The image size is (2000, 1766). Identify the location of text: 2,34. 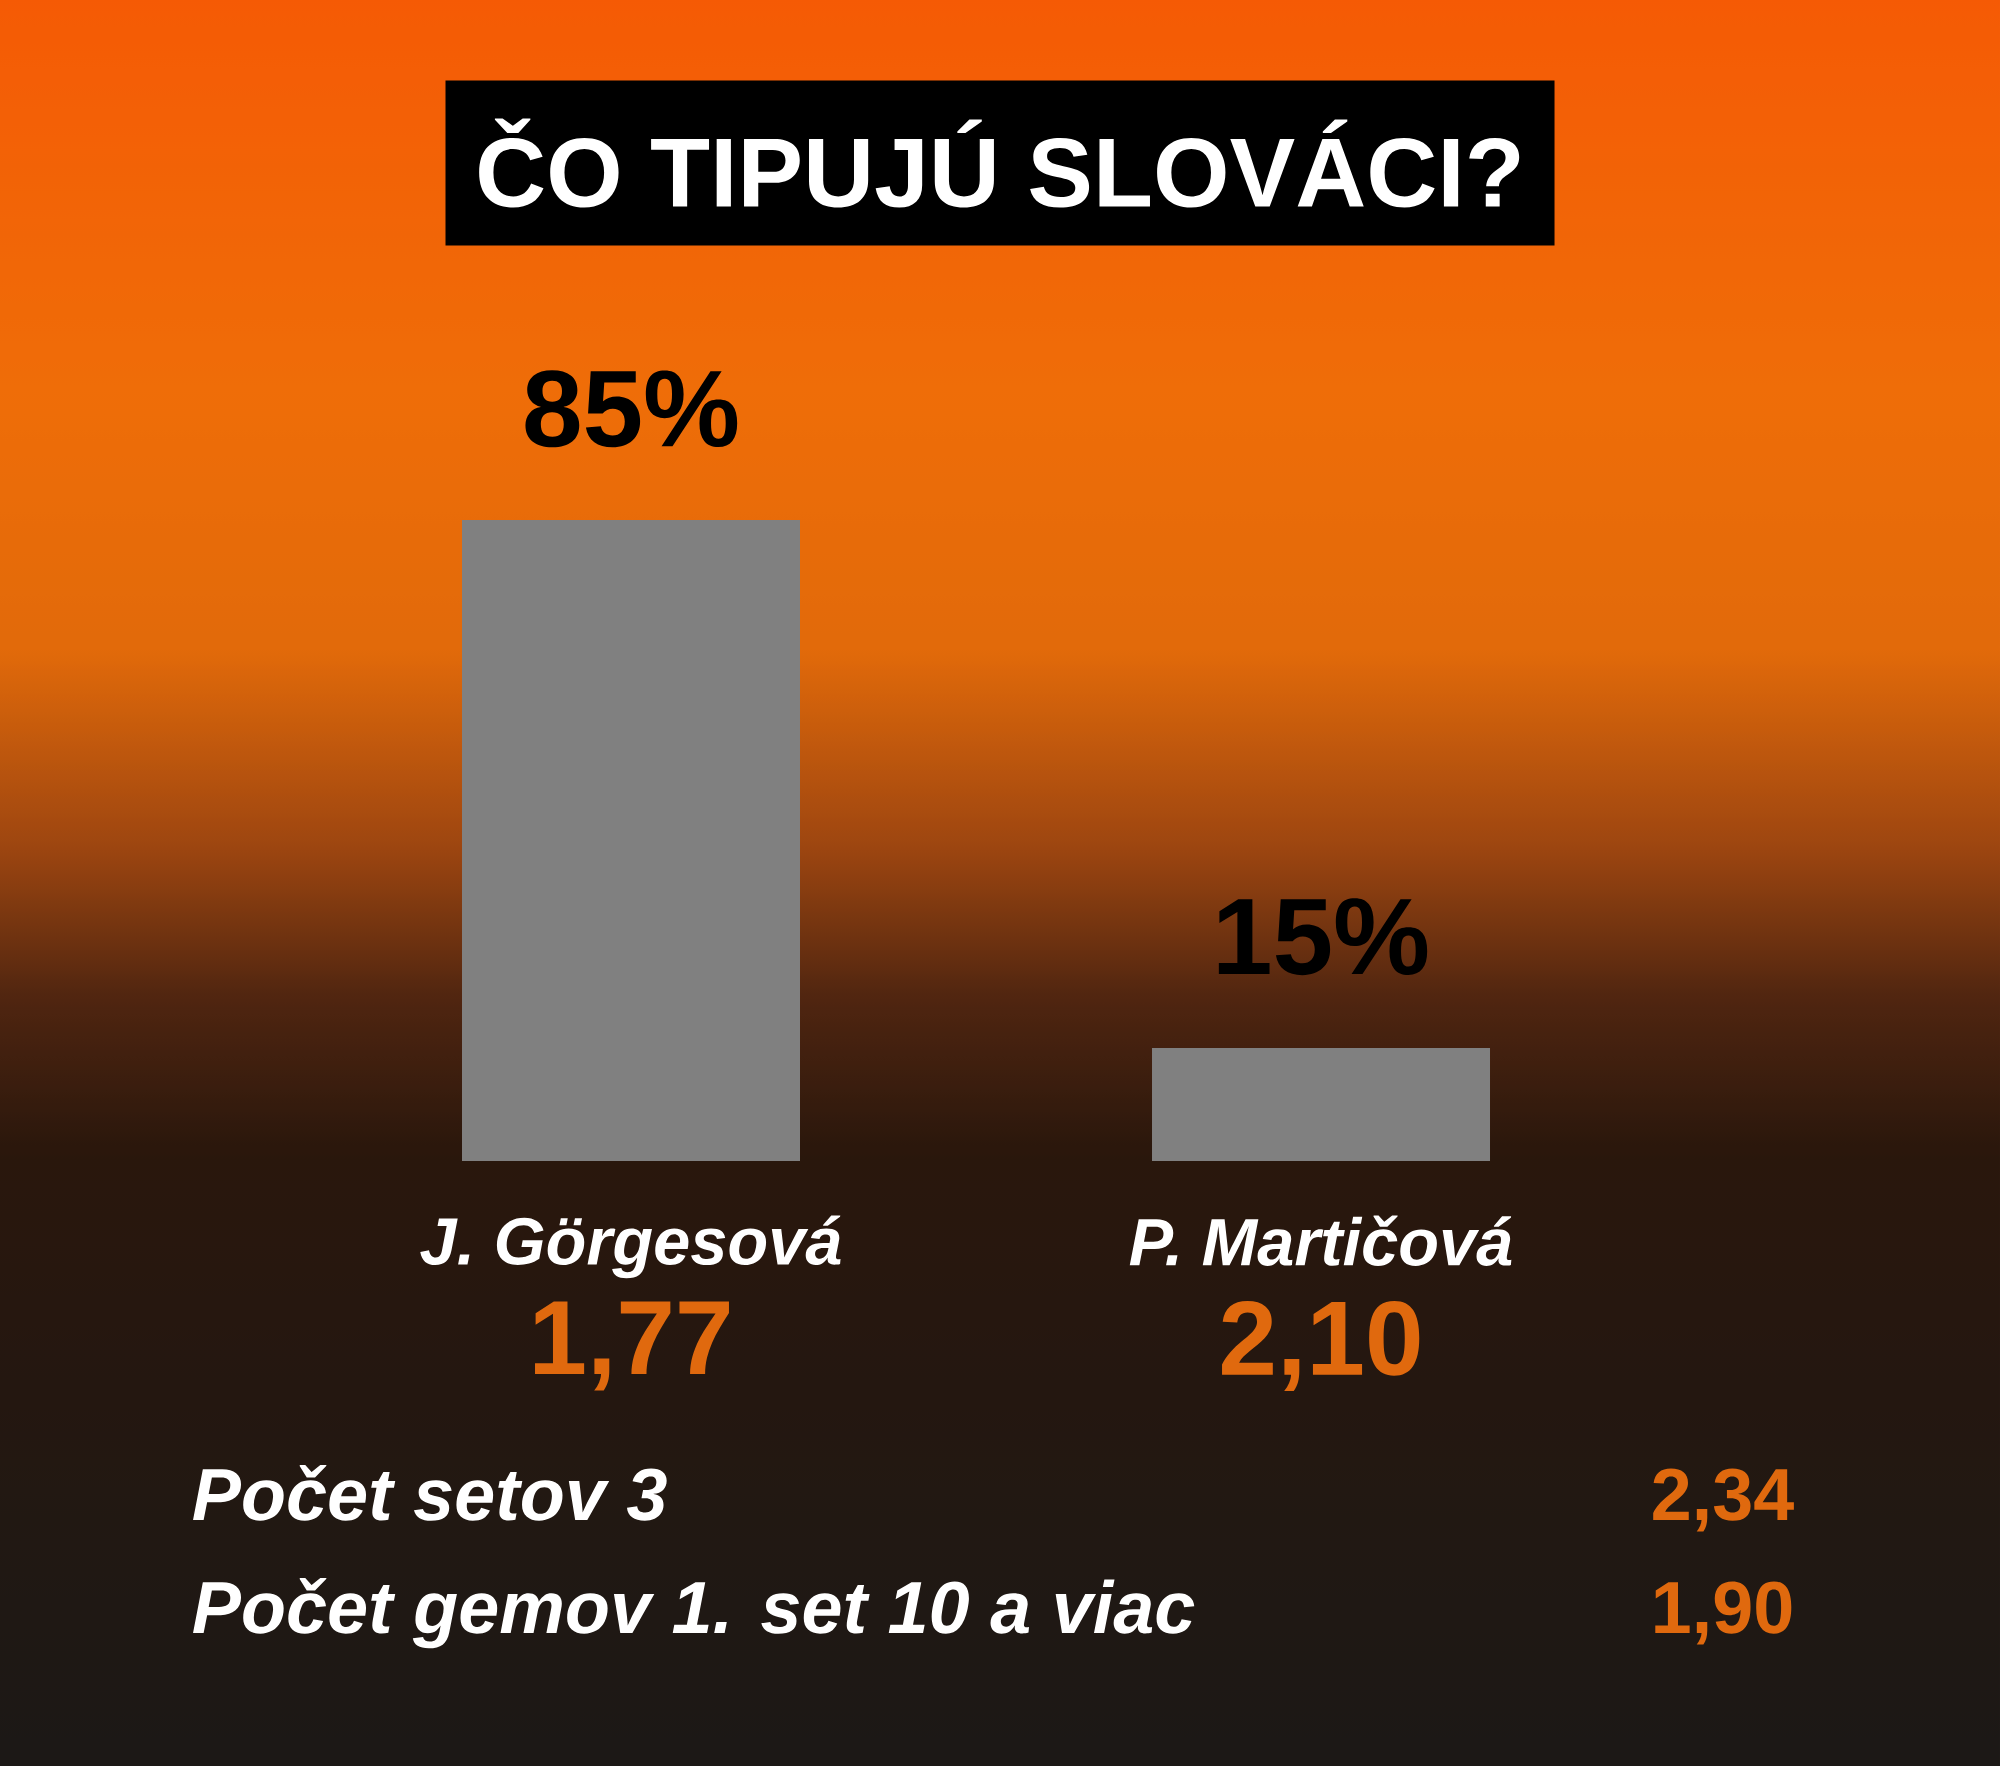
(1723, 1500).